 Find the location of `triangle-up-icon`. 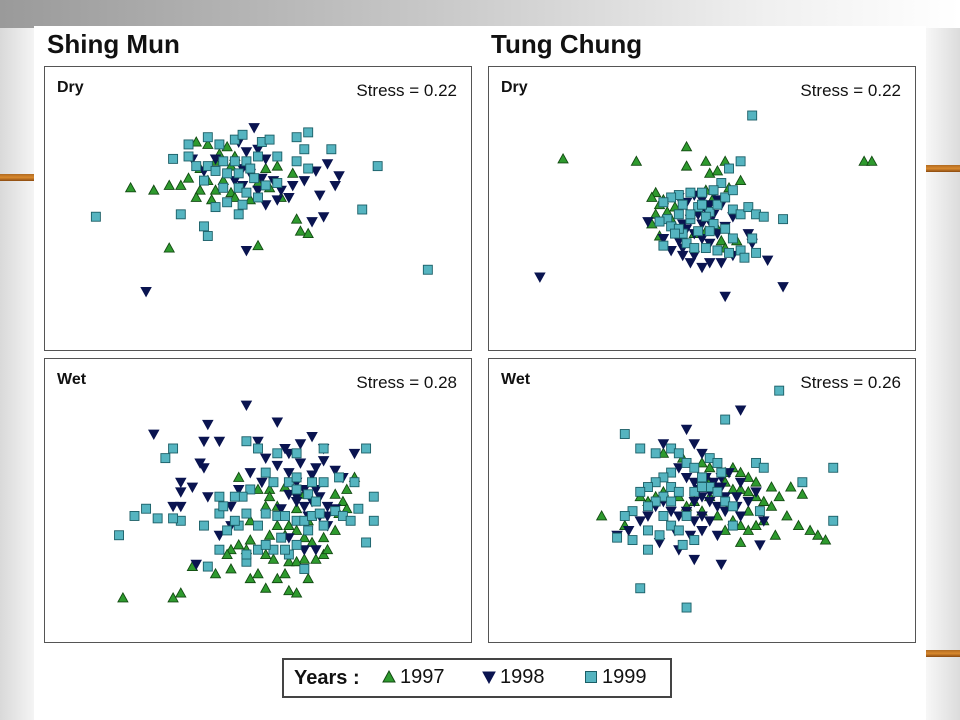

triangle-up-icon is located at coordinates (389, 676).